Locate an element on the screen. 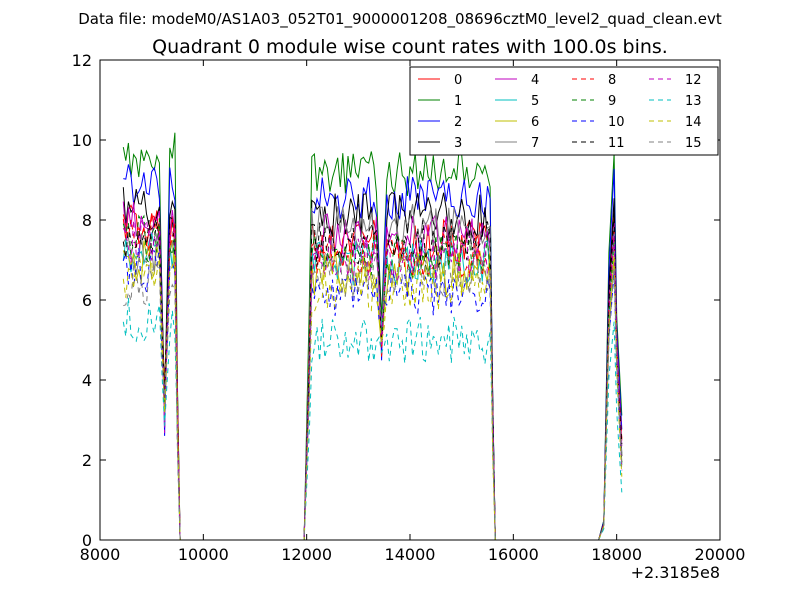  y-tick-label: 4 is located at coordinates (87, 380).